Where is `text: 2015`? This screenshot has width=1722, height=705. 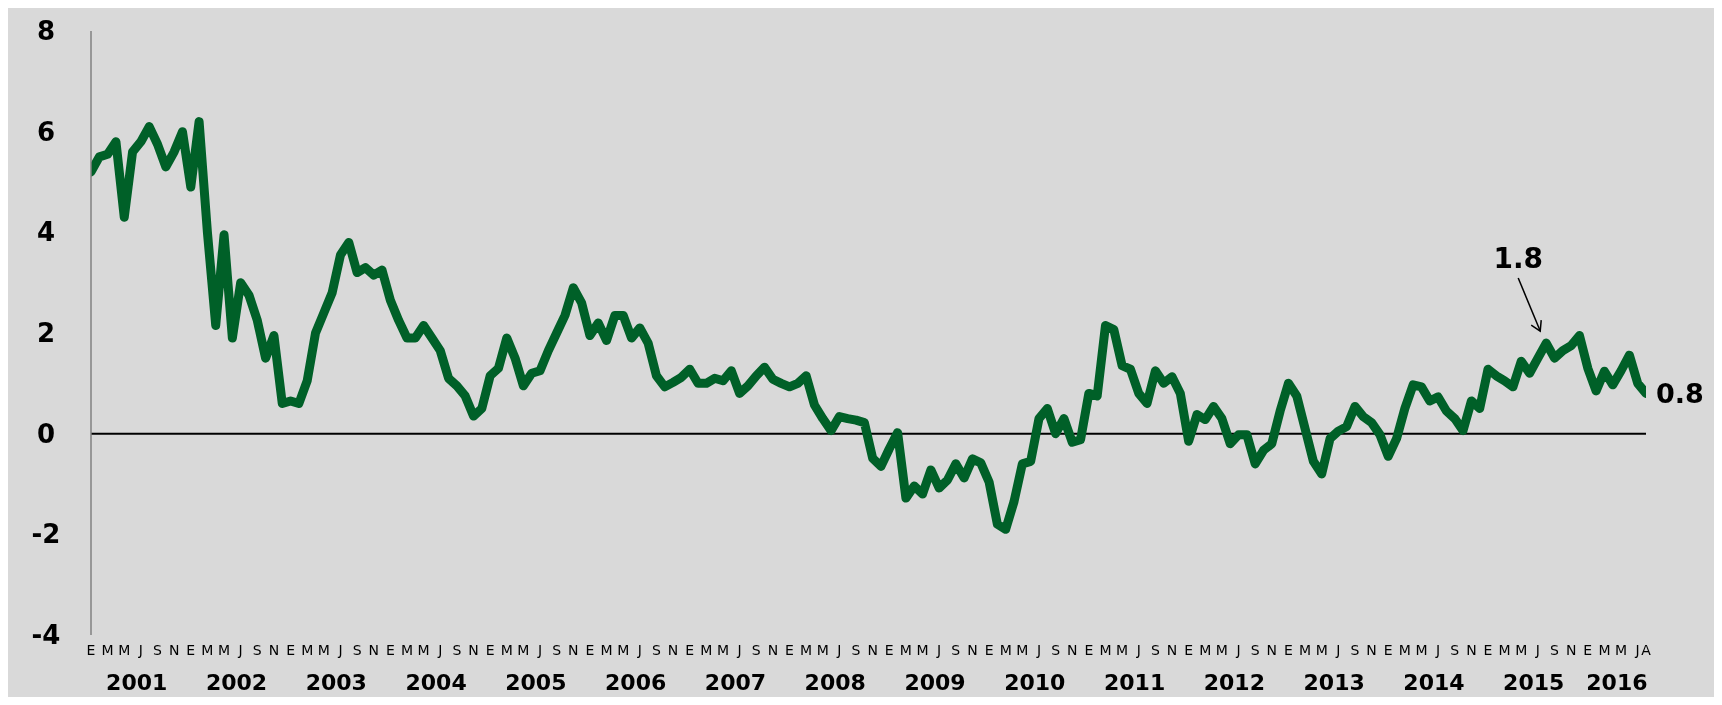
text: 2015 is located at coordinates (1534, 682).